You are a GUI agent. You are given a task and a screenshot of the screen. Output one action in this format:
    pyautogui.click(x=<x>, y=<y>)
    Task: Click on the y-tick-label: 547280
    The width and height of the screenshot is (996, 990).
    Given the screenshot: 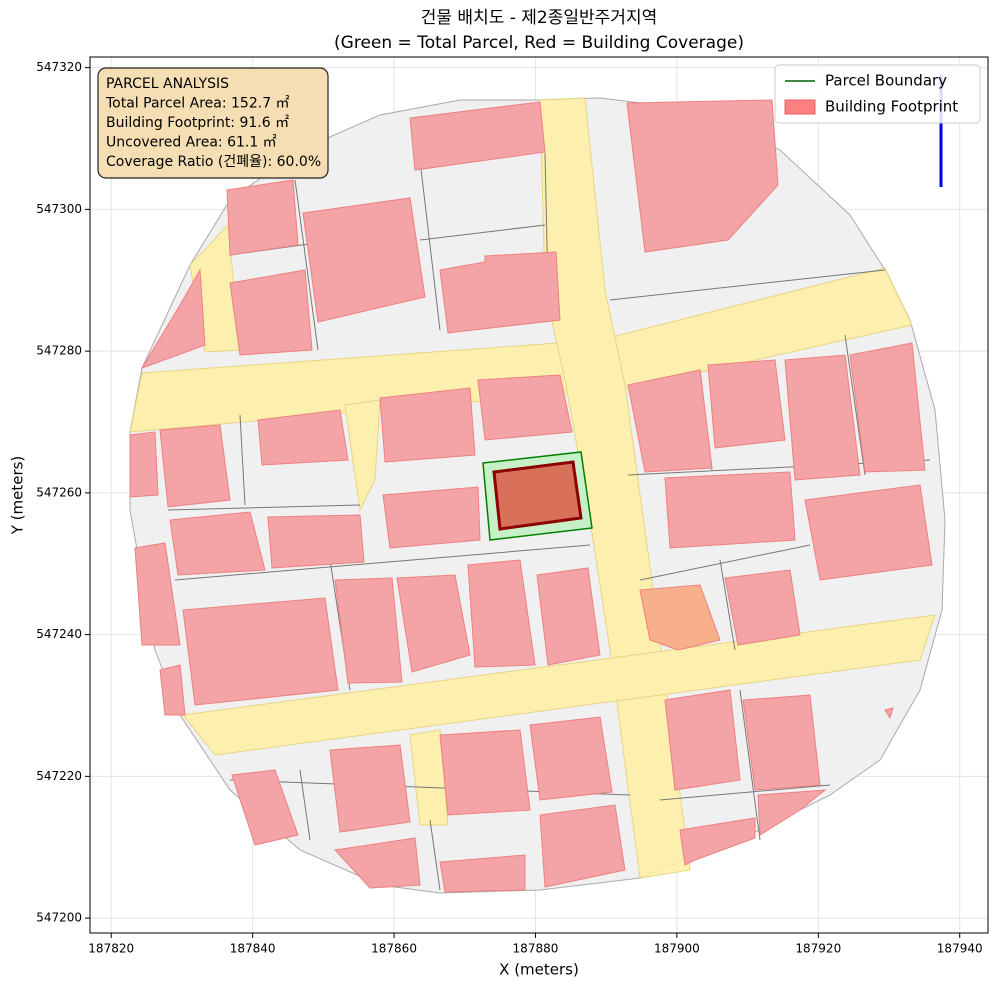 What is the action you would take?
    pyautogui.click(x=59, y=351)
    